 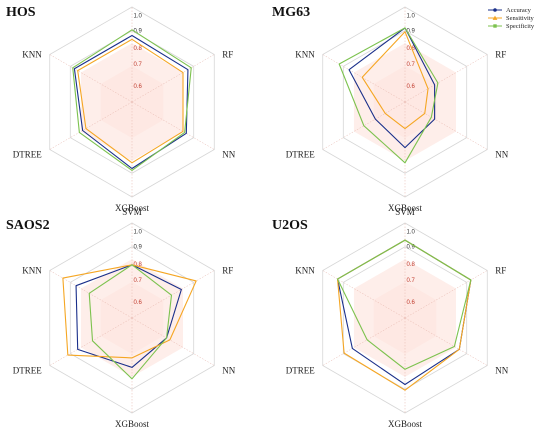 What do you see at coordinates (495, 17) in the screenshot?
I see `legend-marker-sensitivity` at bounding box center [495, 17].